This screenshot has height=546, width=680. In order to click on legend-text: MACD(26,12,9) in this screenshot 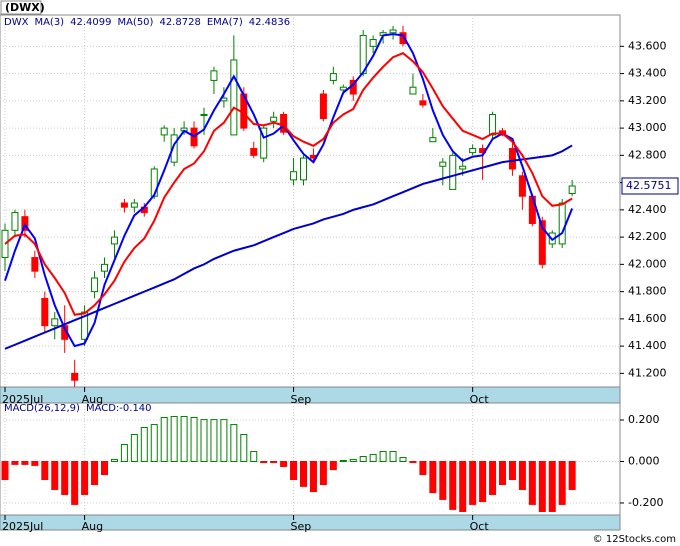, I will do `click(42, 408)`.